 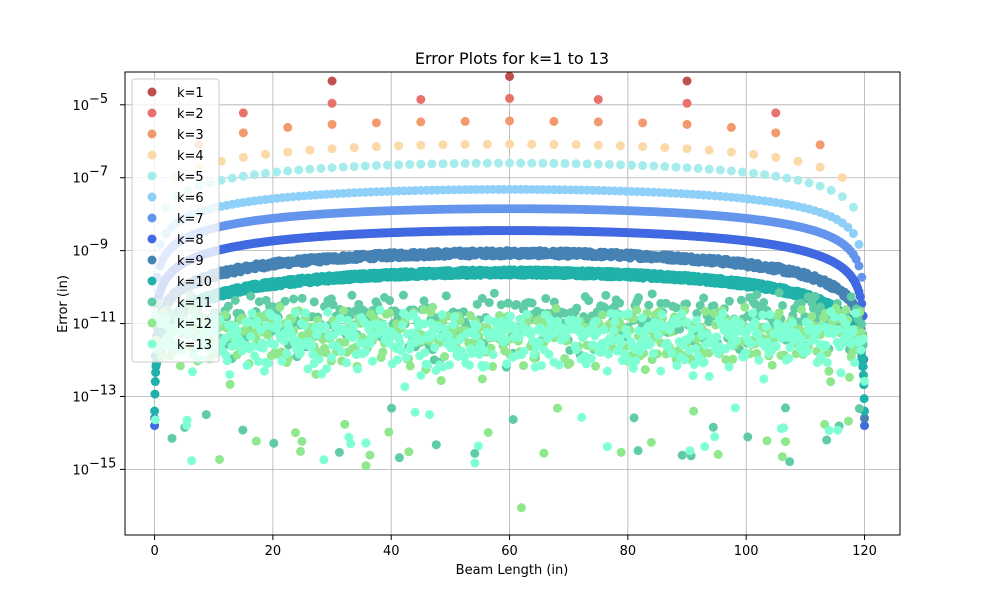 I want to click on point-k8, so click(x=860, y=297).